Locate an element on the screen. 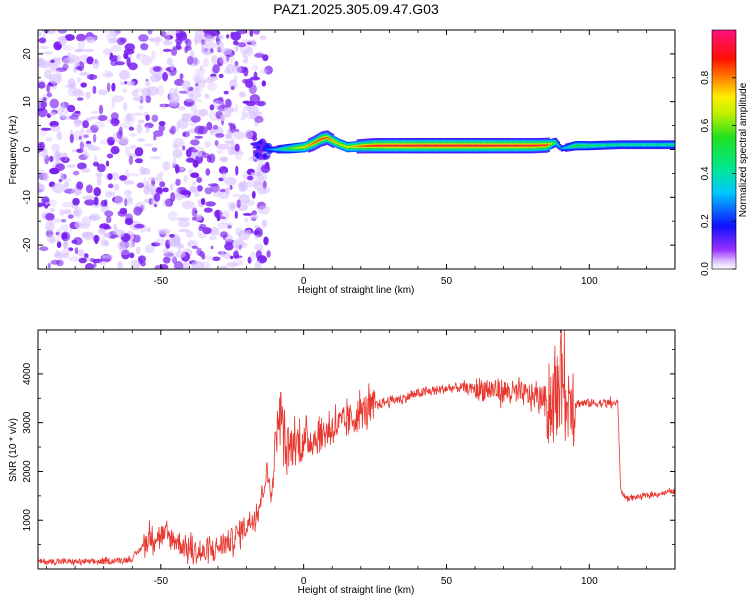  y-tick-label: 2000 is located at coordinates (27, 471).